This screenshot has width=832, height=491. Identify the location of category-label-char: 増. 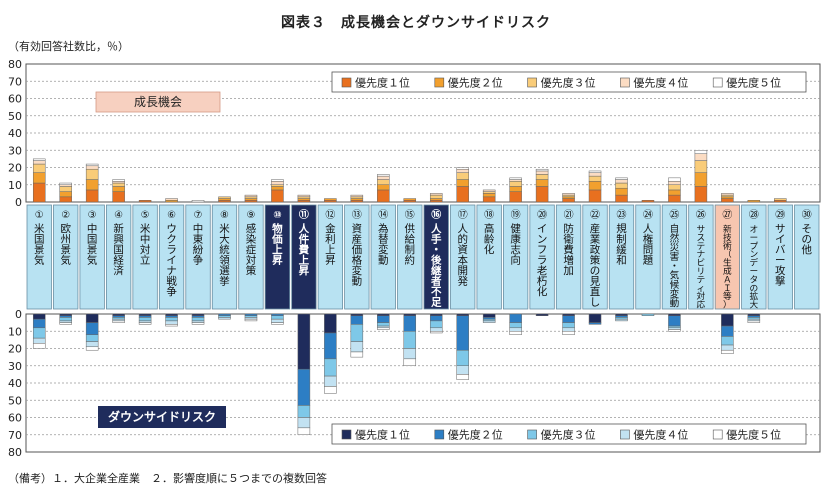
(568, 260).